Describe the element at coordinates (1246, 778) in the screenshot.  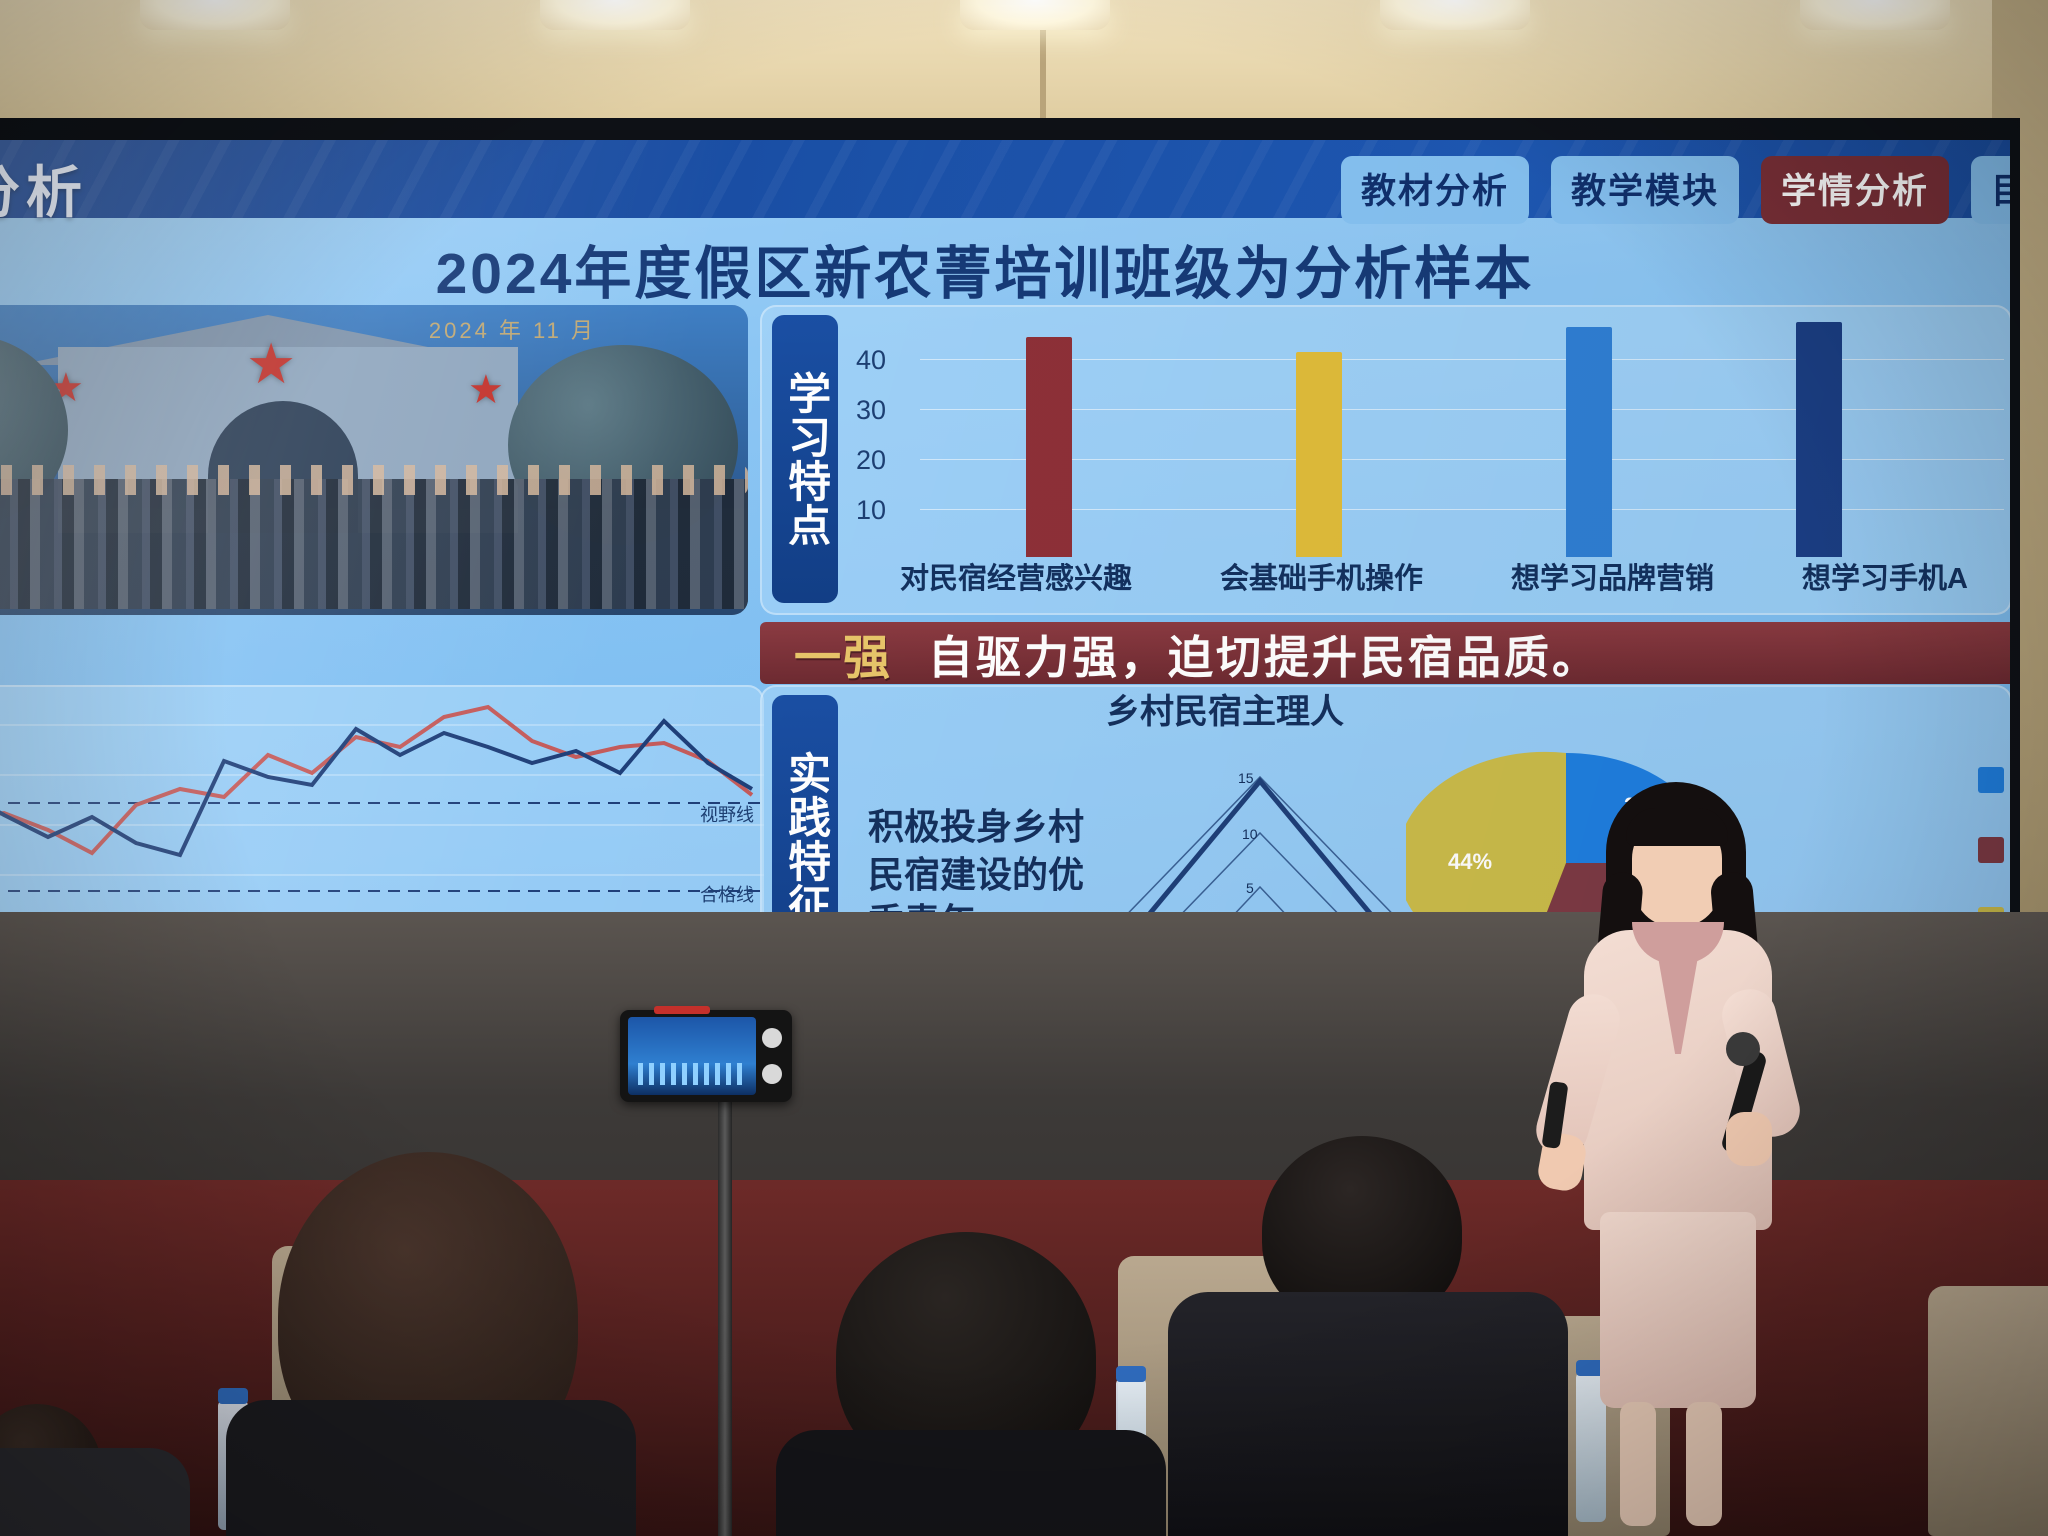
I see `radar-tick-15: 15` at that location.